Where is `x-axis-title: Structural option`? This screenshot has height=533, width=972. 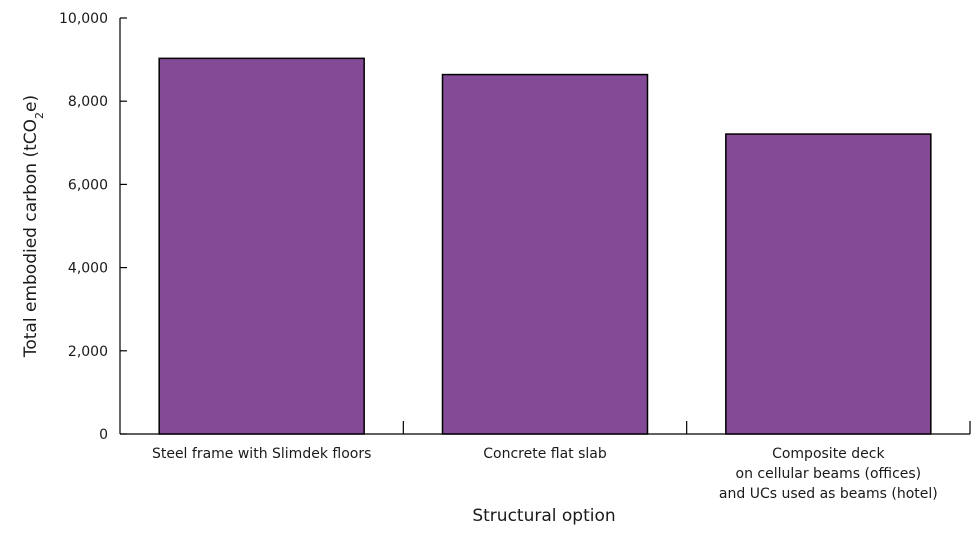
x-axis-title: Structural option is located at coordinates (543, 516).